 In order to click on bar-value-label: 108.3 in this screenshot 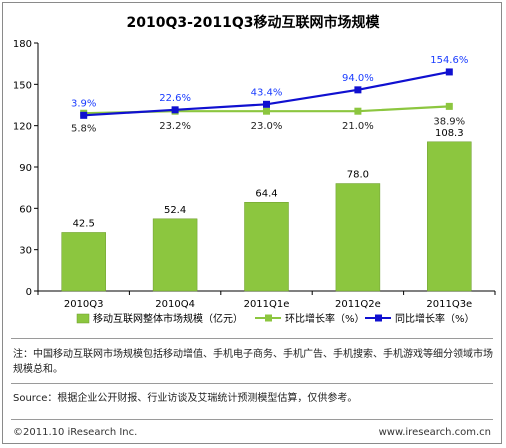, I will do `click(449, 133)`.